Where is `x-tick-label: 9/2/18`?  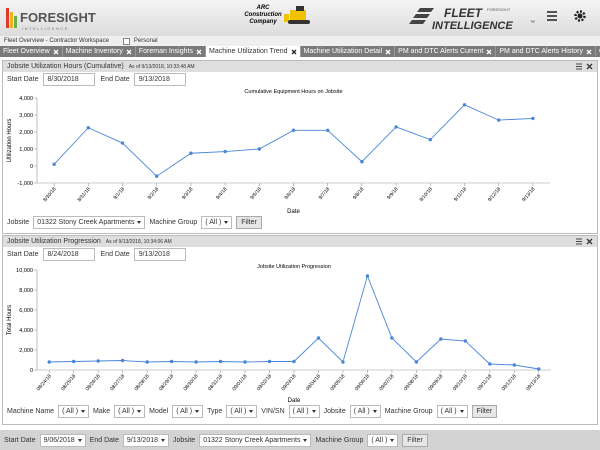
x-tick-label: 9/2/18 is located at coordinates (154, 193).